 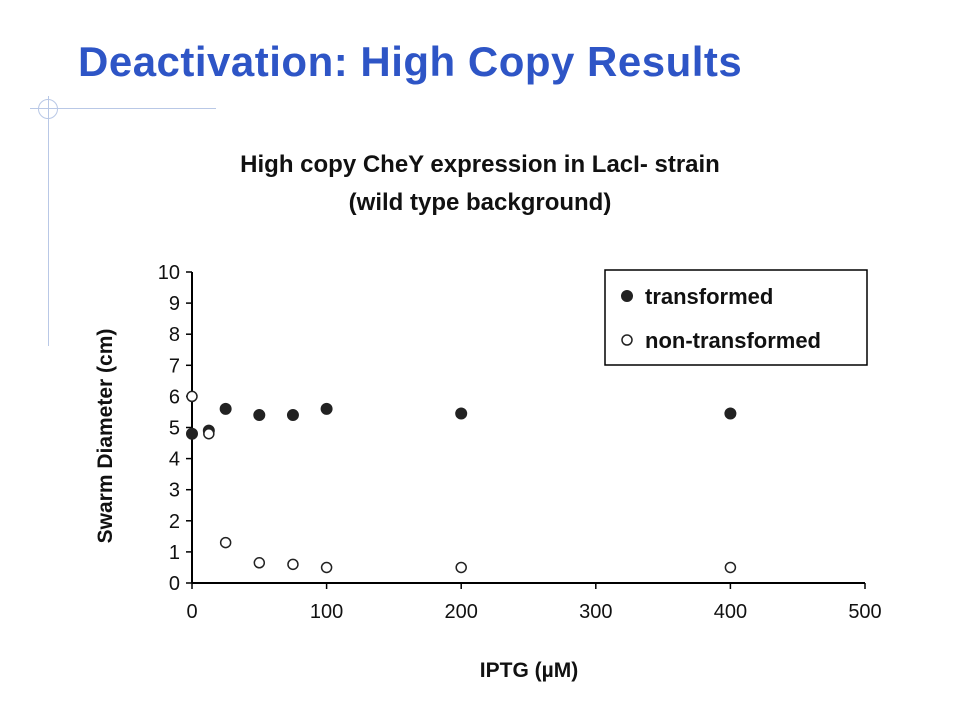 I want to click on y-tick-label: 3, so click(x=174, y=491).